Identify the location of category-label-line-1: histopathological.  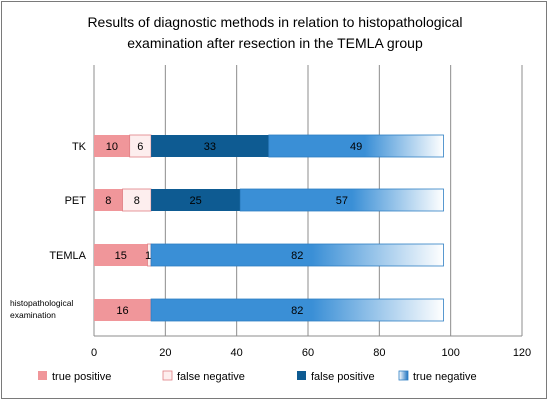
(41, 303).